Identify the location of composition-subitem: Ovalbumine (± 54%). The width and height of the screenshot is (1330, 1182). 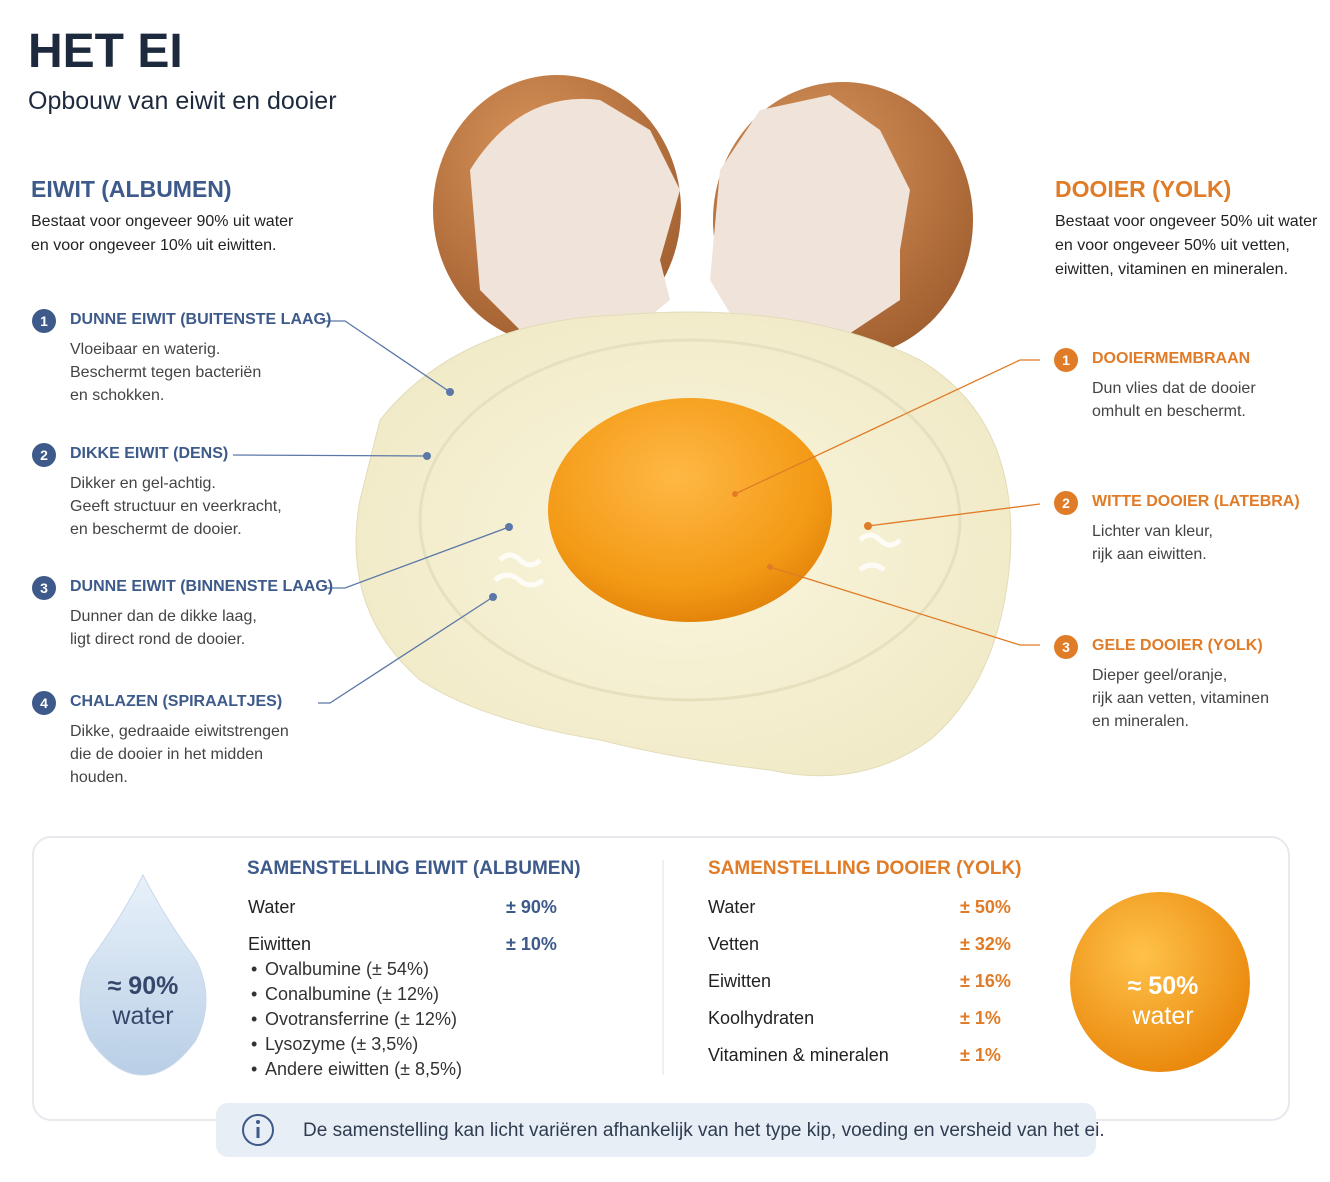
(340, 969).